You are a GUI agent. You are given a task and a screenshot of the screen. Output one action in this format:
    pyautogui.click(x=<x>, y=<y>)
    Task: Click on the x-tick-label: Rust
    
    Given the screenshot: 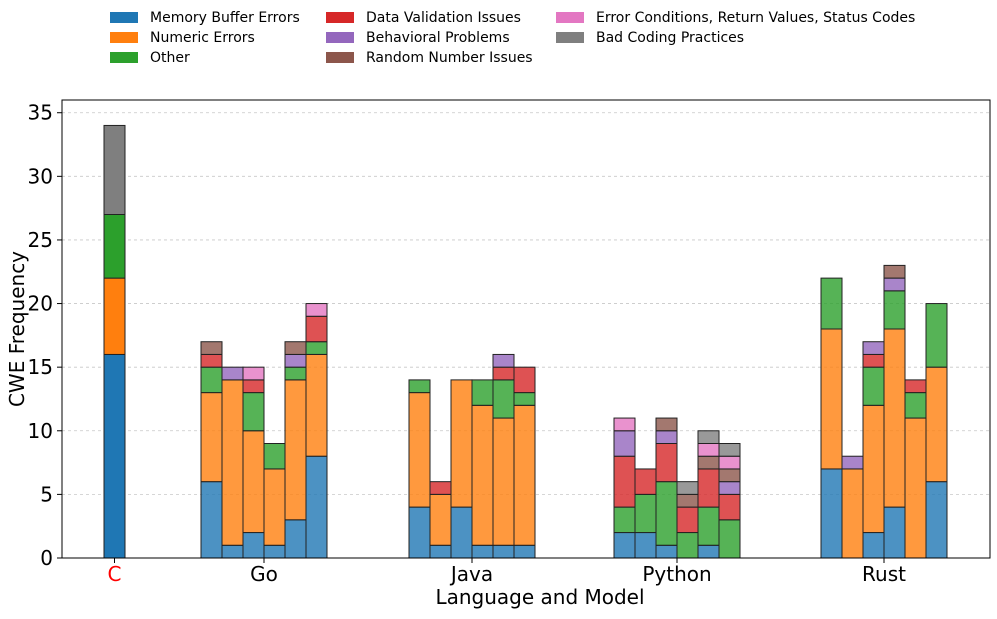 What is the action you would take?
    pyautogui.click(x=884, y=574)
    